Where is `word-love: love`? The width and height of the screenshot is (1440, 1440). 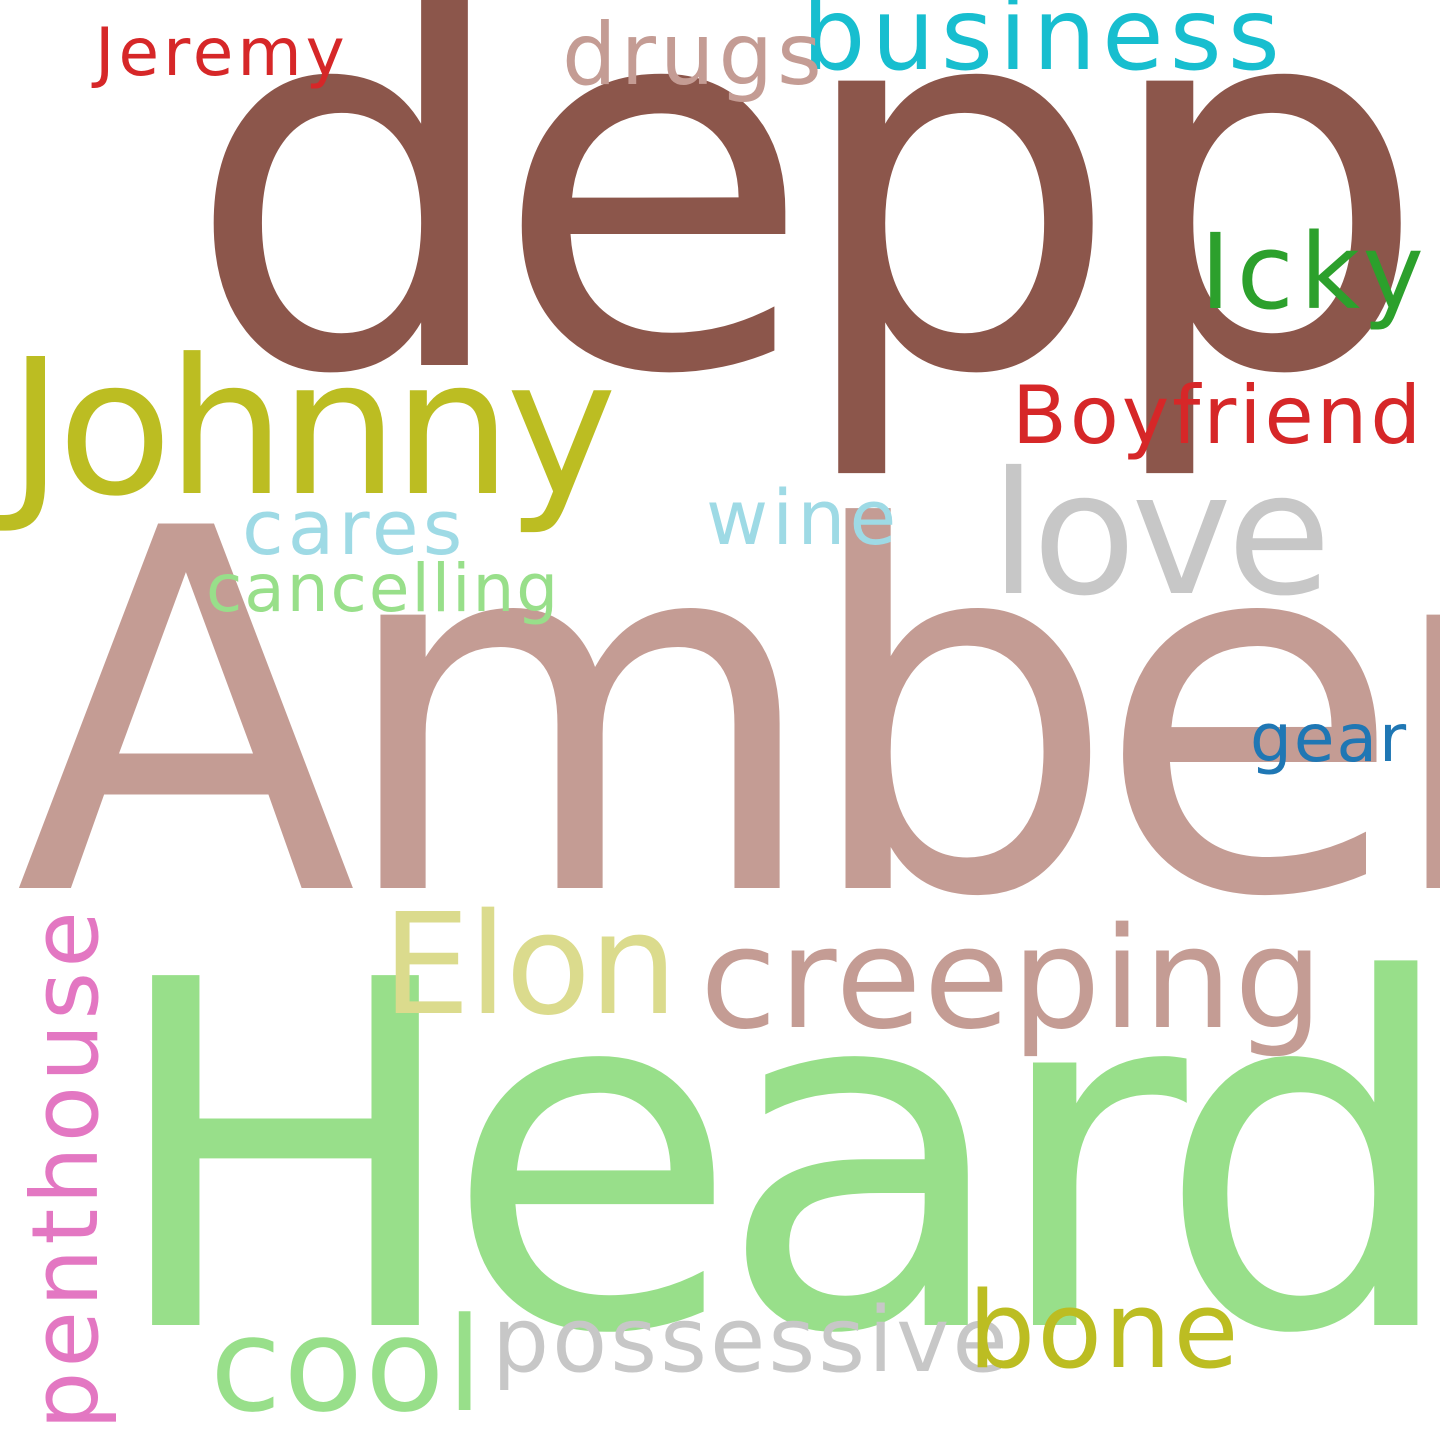
word-love: love is located at coordinates (1160, 535).